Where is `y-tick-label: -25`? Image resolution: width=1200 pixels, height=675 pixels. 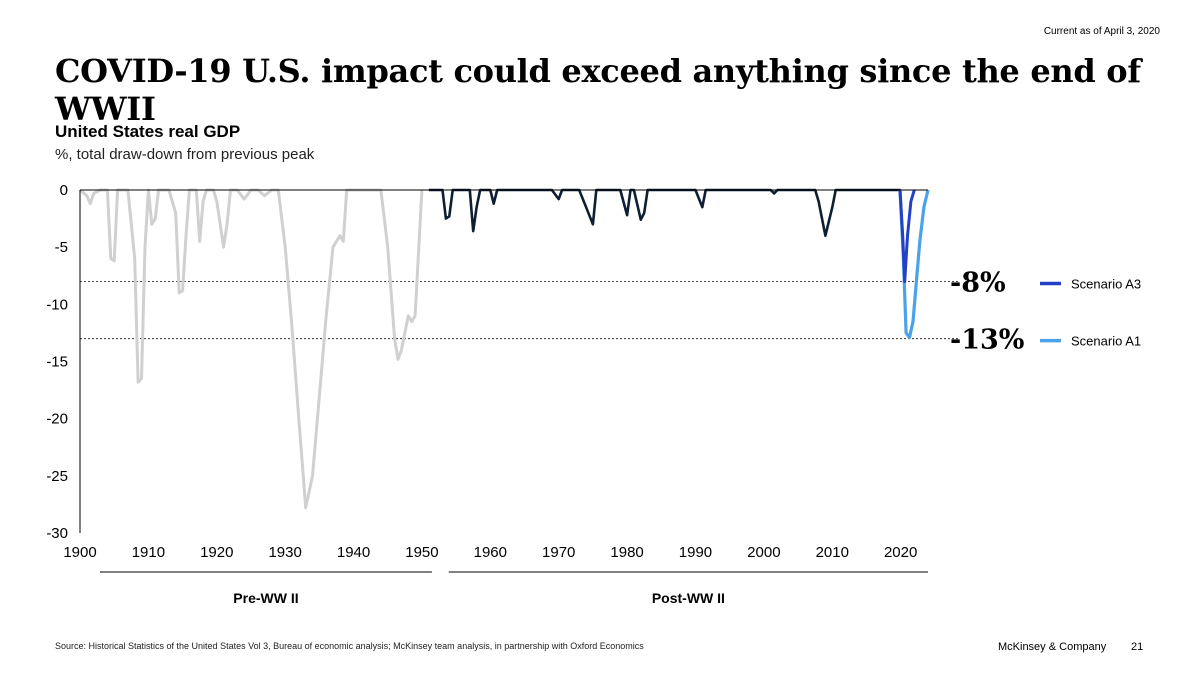
y-tick-label: -25 is located at coordinates (57, 476).